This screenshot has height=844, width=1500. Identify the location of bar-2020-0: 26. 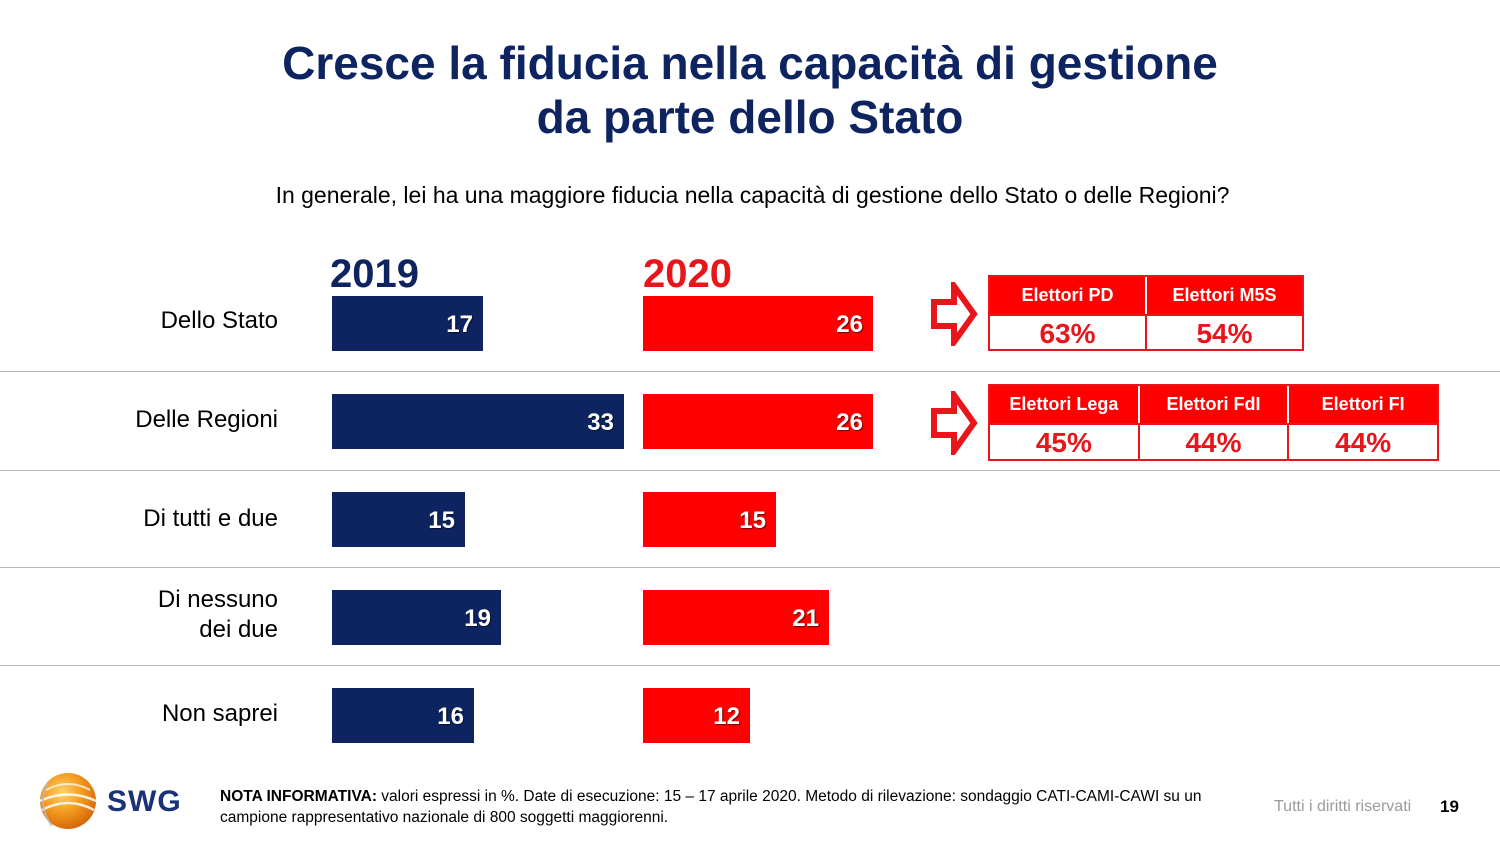
(758, 323).